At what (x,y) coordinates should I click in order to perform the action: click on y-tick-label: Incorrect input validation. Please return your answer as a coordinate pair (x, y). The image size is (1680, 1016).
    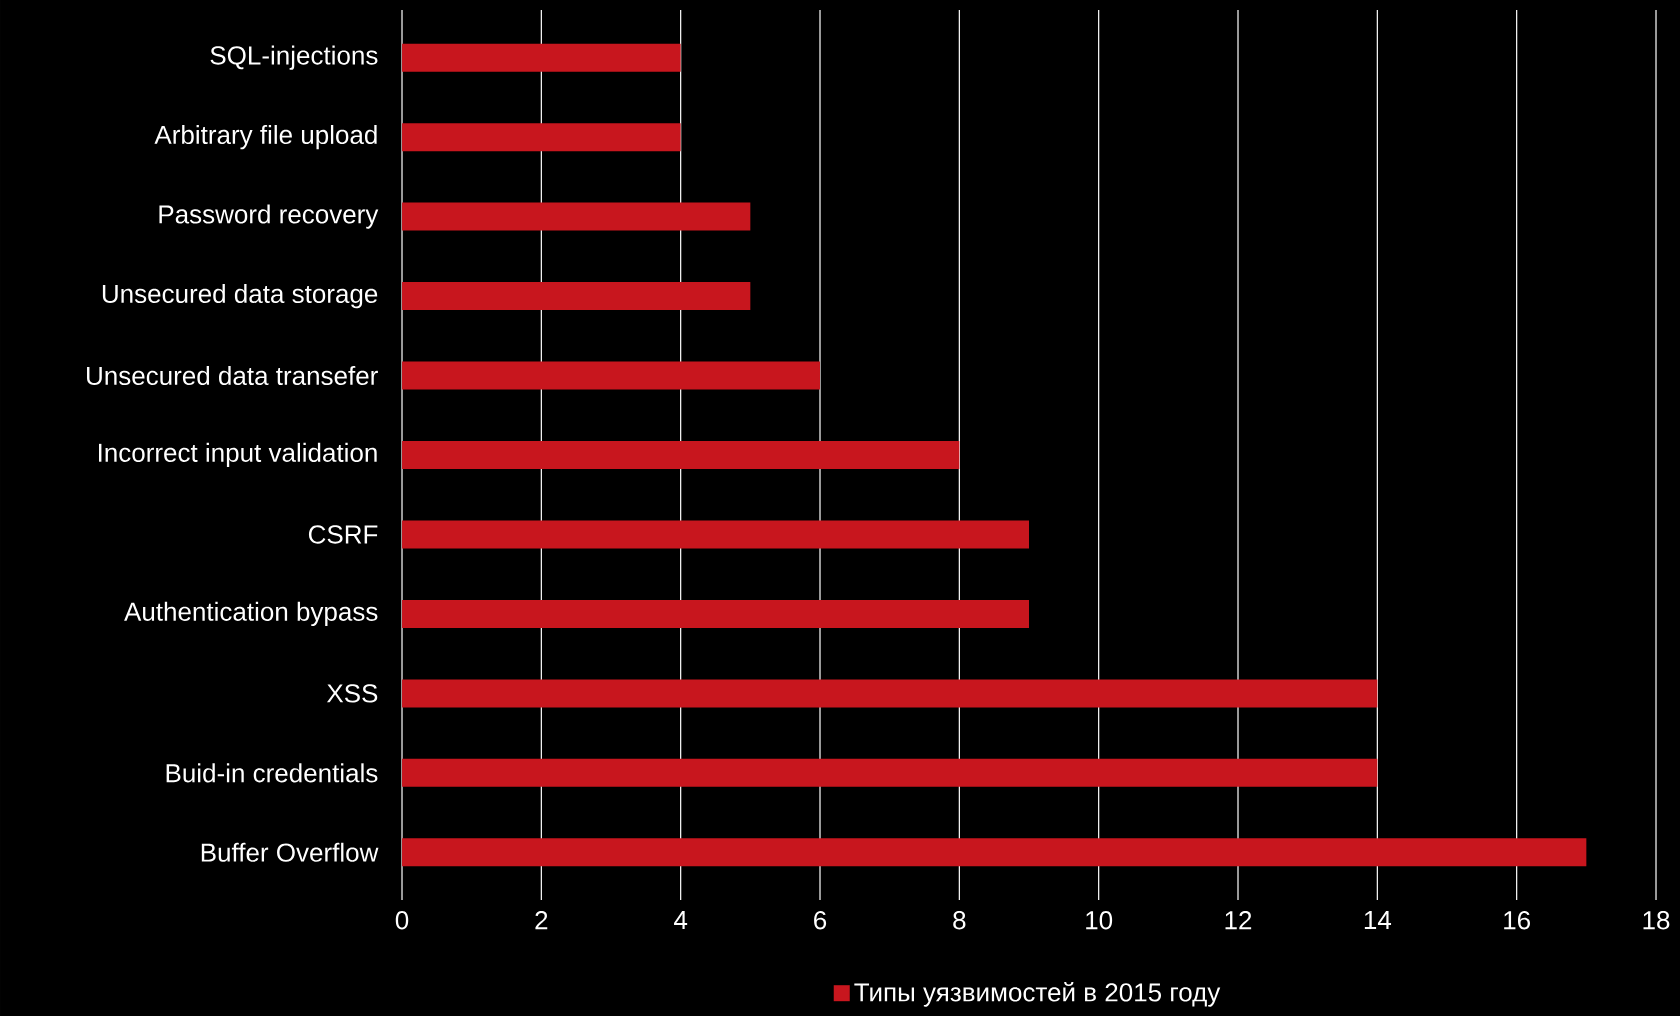
    Looking at the image, I should click on (238, 455).